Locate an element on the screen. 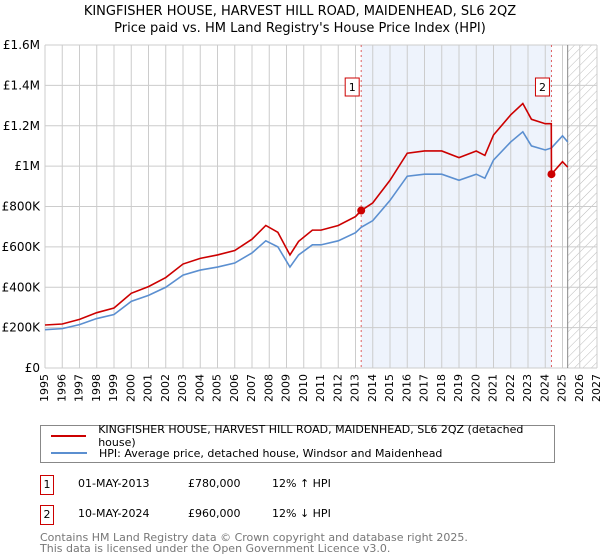  x-tick-label: 2012 is located at coordinates (337, 388).